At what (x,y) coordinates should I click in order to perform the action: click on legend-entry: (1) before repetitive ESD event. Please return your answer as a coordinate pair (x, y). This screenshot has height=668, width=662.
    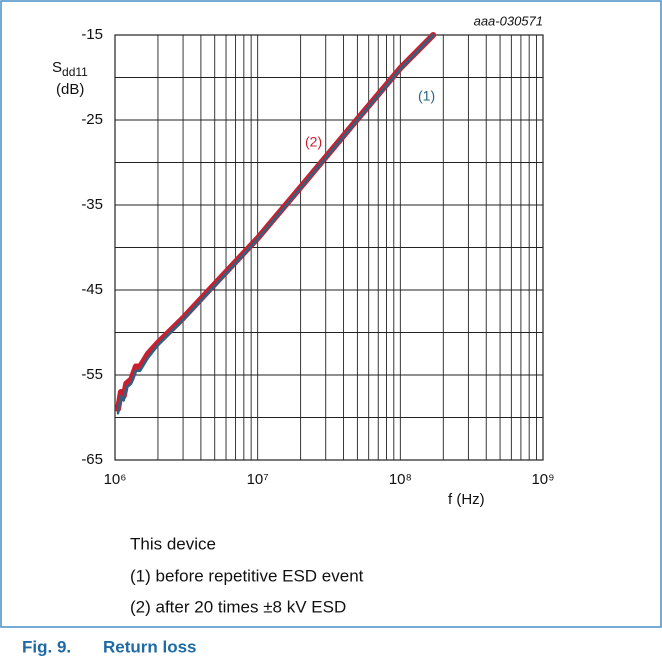
    Looking at the image, I should click on (247, 575).